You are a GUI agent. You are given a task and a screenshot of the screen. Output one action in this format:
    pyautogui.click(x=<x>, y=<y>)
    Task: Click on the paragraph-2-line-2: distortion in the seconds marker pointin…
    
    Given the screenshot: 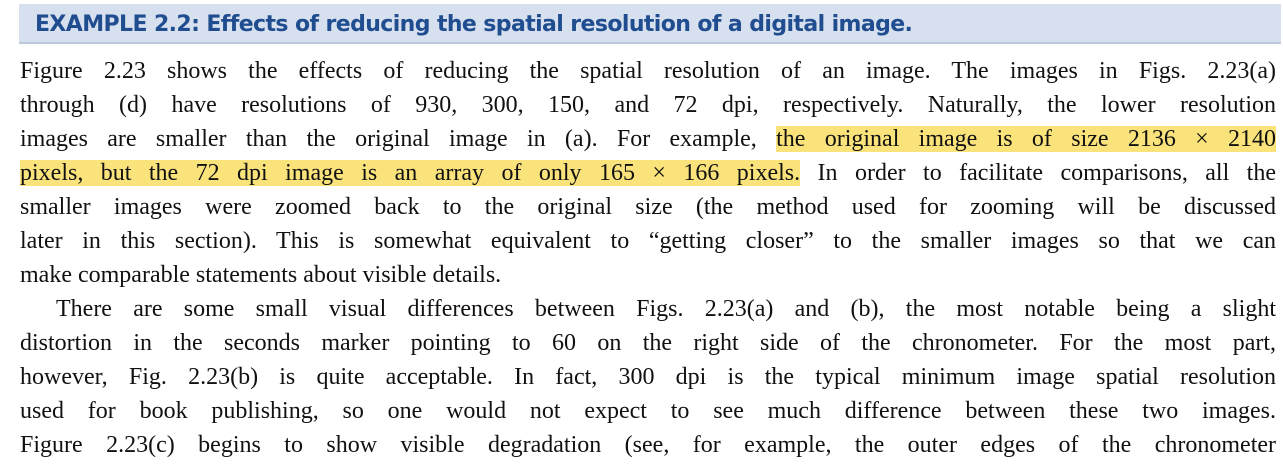 What is the action you would take?
    pyautogui.click(x=648, y=343)
    